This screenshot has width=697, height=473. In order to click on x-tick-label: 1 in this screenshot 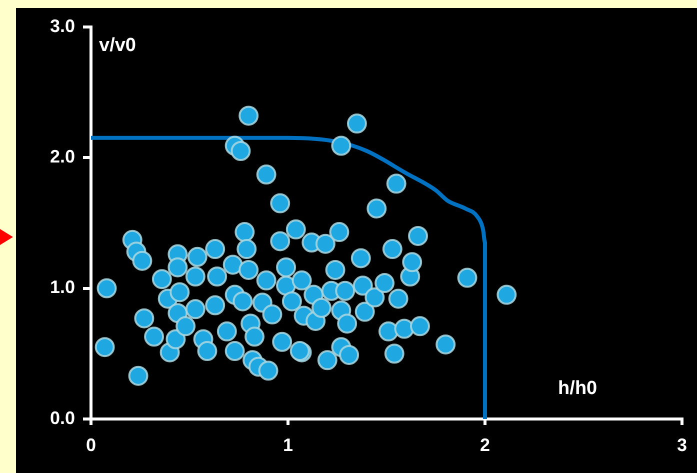, I will do `click(288, 444)`.